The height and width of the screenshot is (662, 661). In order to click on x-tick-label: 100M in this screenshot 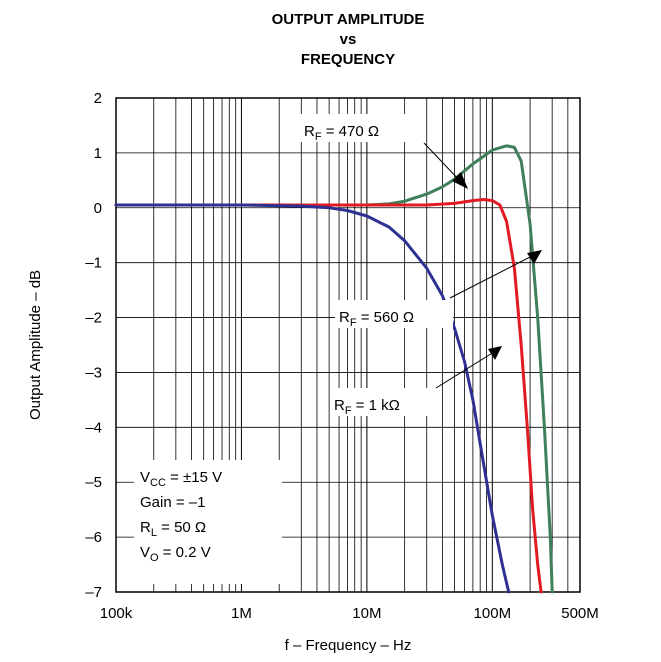, I will do `click(493, 613)`.